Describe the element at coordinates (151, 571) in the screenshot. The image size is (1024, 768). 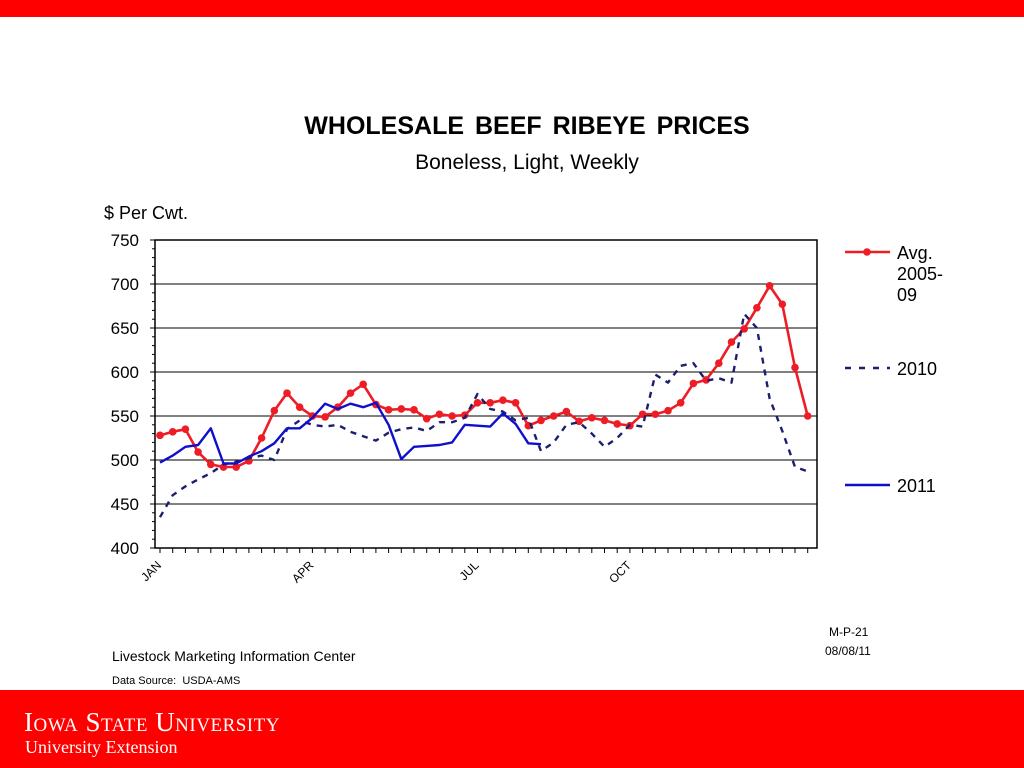
I see `x-tick-label: JAN` at that location.